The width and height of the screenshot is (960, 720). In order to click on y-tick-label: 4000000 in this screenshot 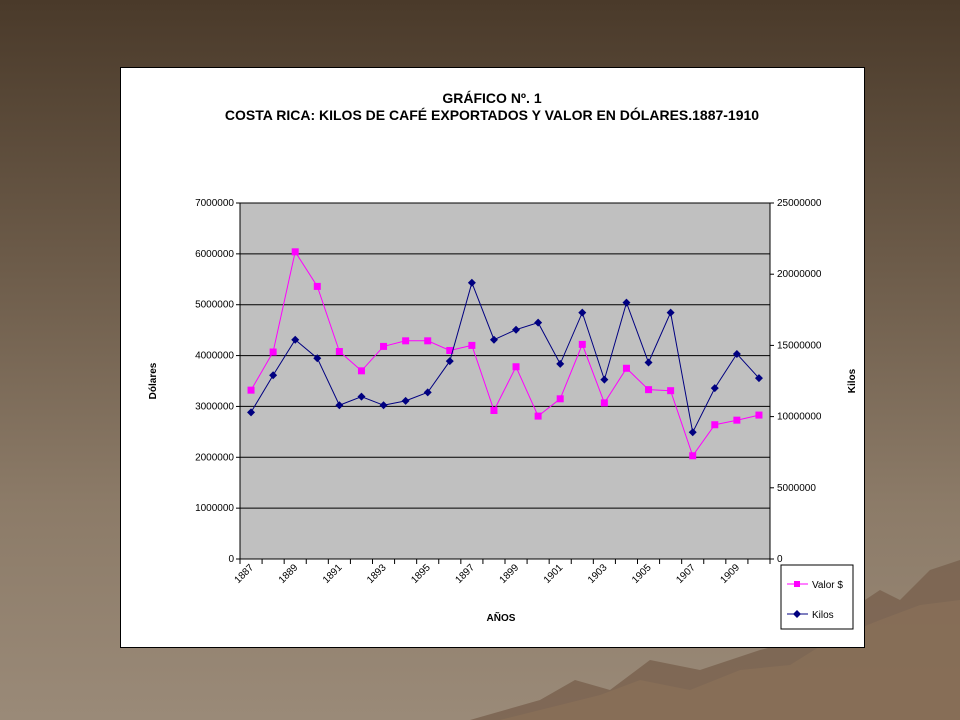, I will do `click(214, 356)`.